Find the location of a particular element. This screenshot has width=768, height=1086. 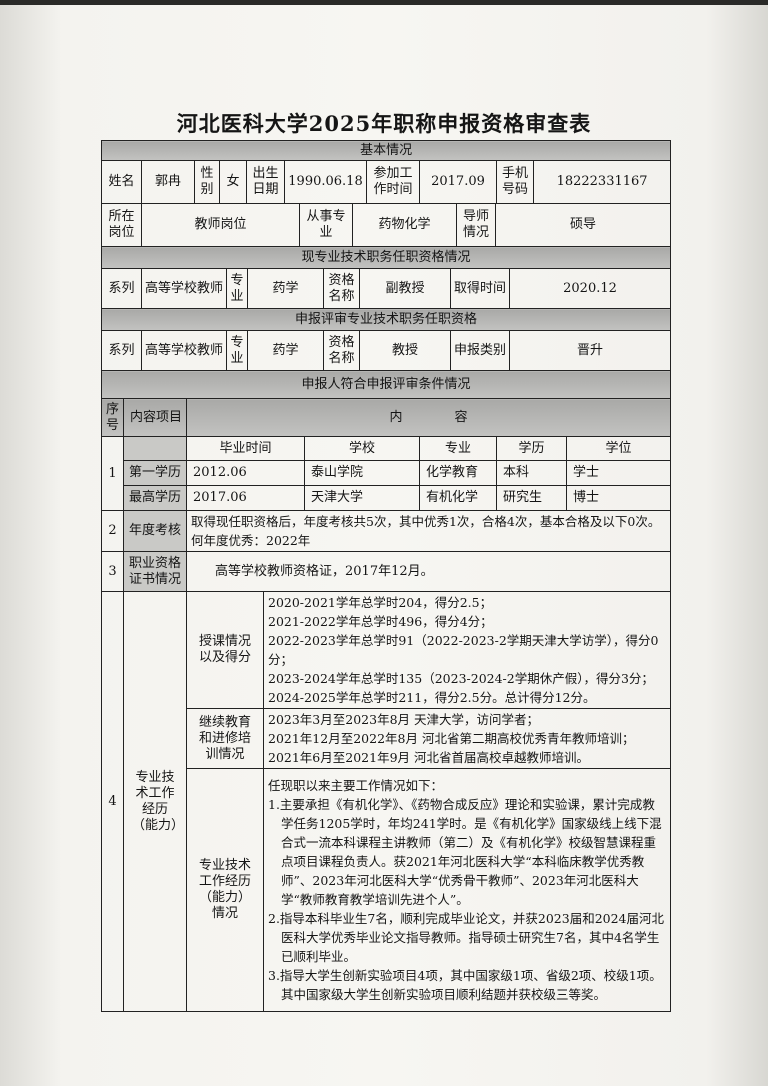

edu-header-major: 专业 is located at coordinates (458, 448).